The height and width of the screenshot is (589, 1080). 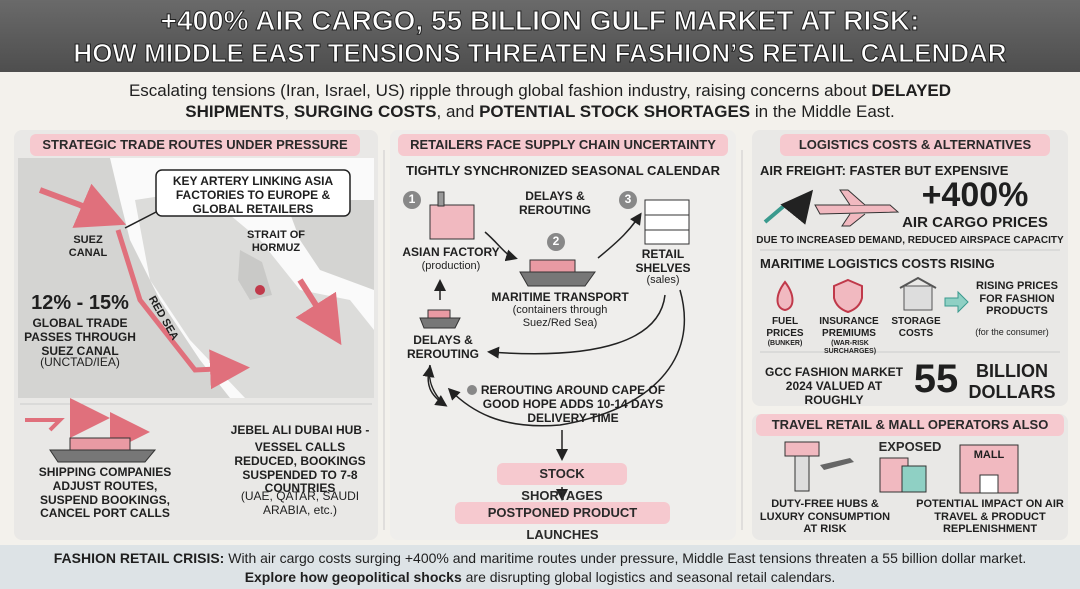 I want to click on cost-label: FUEL PRICES, so click(x=785, y=327).